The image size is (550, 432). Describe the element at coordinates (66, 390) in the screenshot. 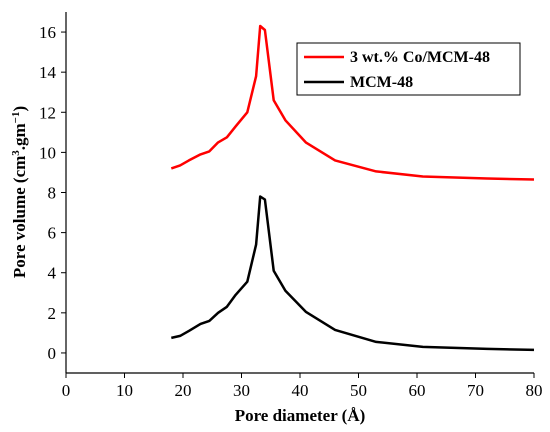

I see `x-tick-label: 0` at that location.